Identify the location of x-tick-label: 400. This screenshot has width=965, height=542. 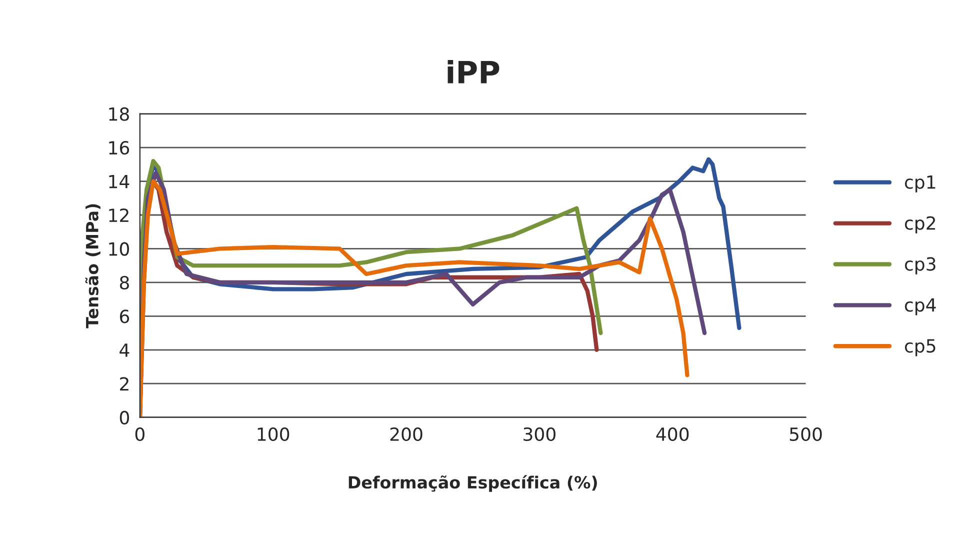
(672, 434).